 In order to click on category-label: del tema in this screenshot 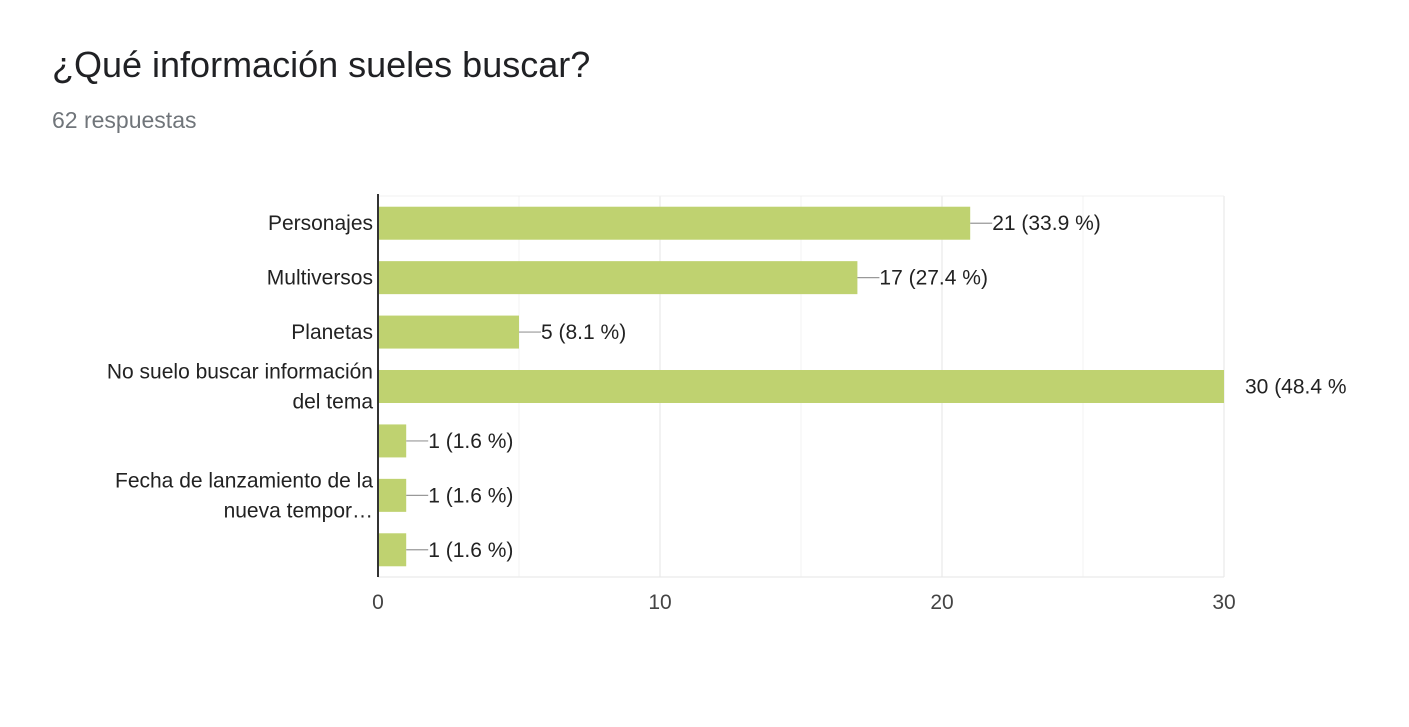, I will do `click(332, 402)`.